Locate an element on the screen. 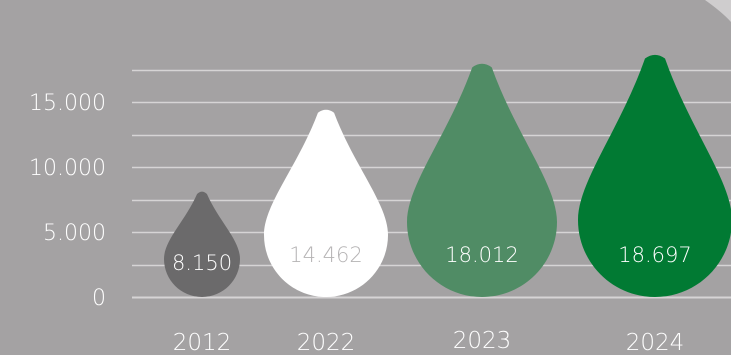  drop-mark-2012 is located at coordinates (202, 244).